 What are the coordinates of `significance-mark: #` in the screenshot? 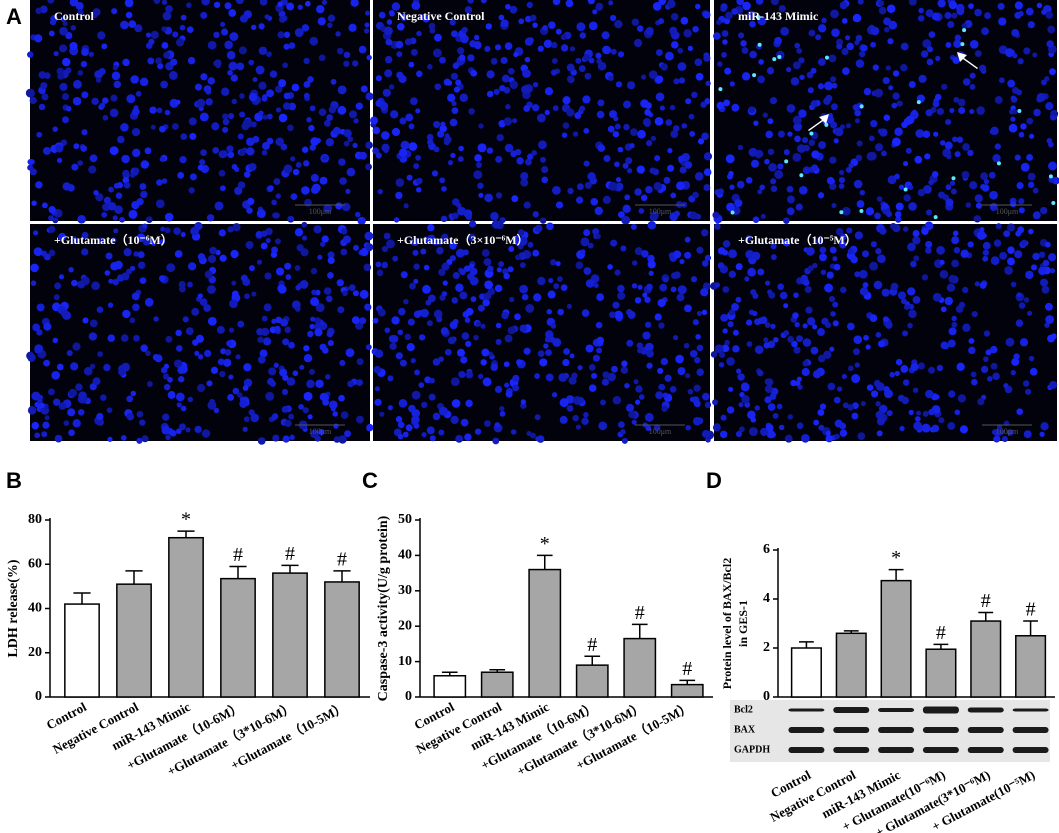 It's located at (986, 601).